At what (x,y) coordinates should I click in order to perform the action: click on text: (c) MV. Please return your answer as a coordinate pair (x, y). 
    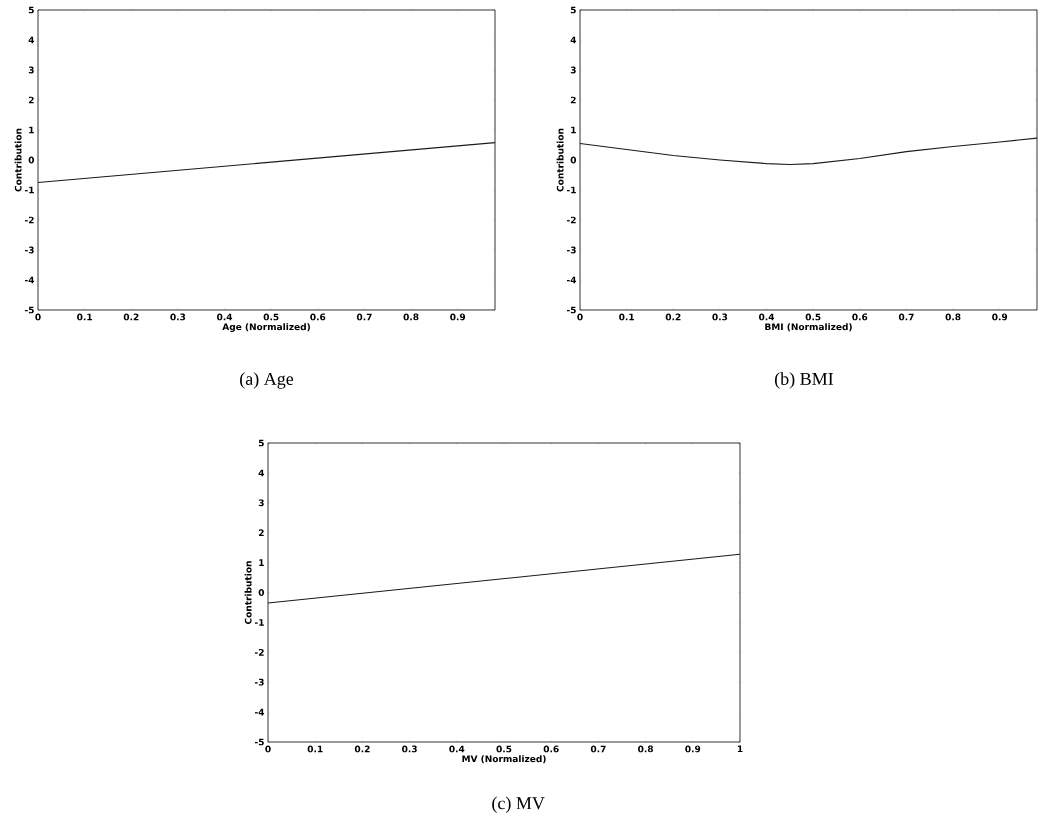
    Looking at the image, I should click on (518, 804).